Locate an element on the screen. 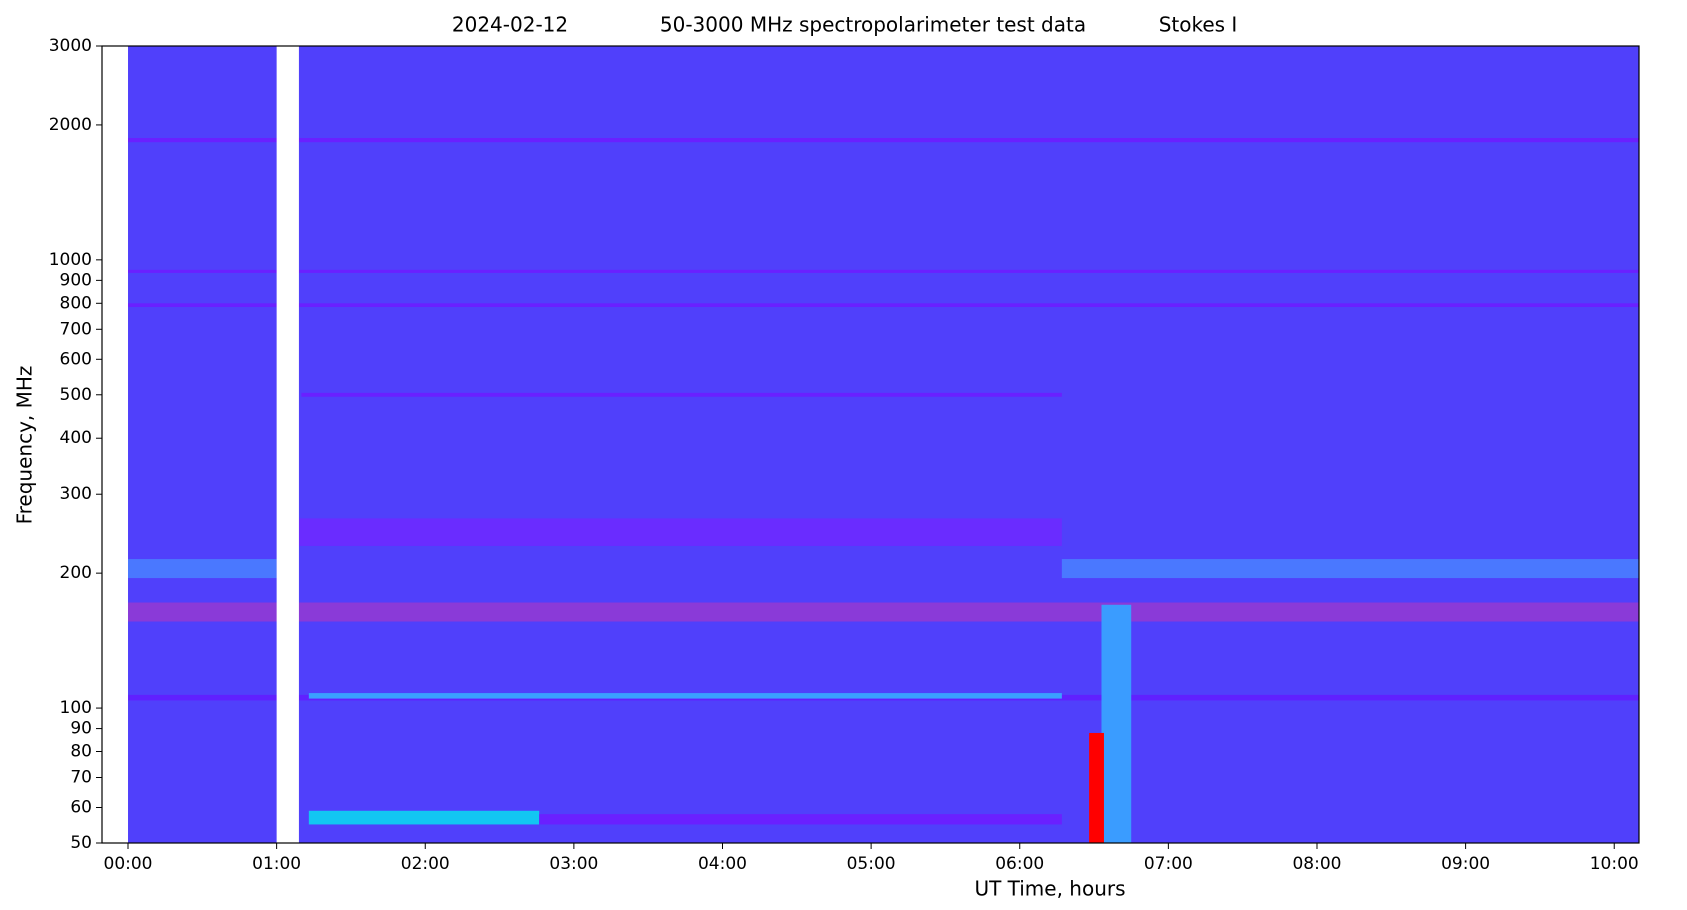 This screenshot has height=910, width=1687. y-tick-label: 600 is located at coordinates (76, 359).